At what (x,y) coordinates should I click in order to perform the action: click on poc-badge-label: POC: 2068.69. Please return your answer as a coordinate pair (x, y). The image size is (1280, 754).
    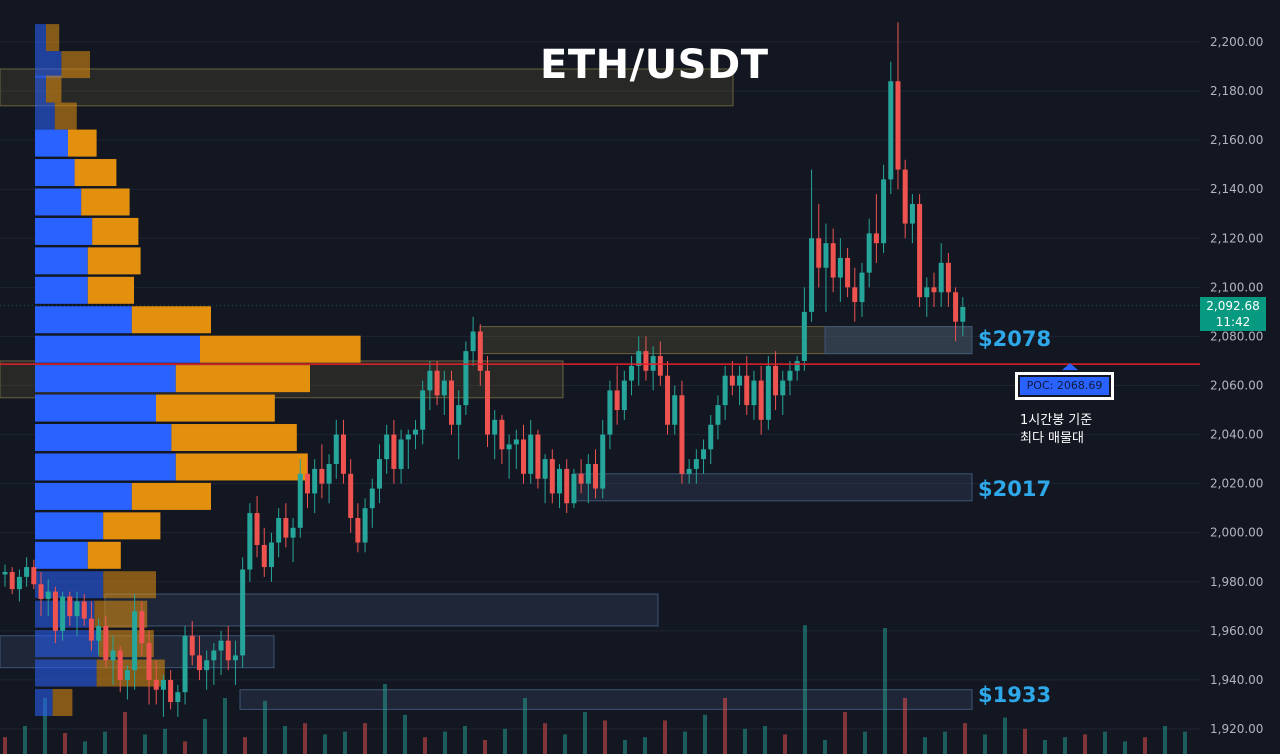
    Looking at the image, I should click on (1064, 386).